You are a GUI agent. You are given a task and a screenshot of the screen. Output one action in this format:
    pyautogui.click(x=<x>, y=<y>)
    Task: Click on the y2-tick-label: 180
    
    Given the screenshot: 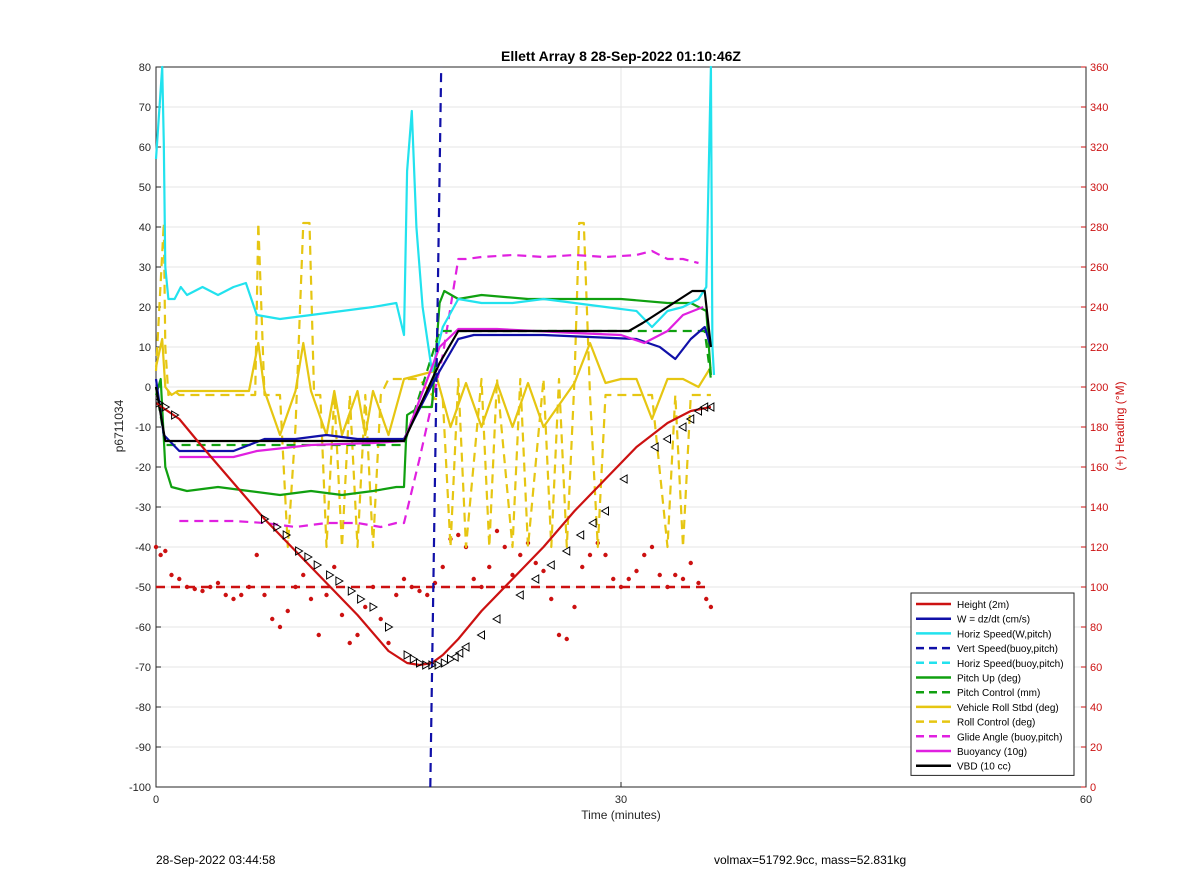 What is the action you would take?
    pyautogui.click(x=1099, y=428)
    